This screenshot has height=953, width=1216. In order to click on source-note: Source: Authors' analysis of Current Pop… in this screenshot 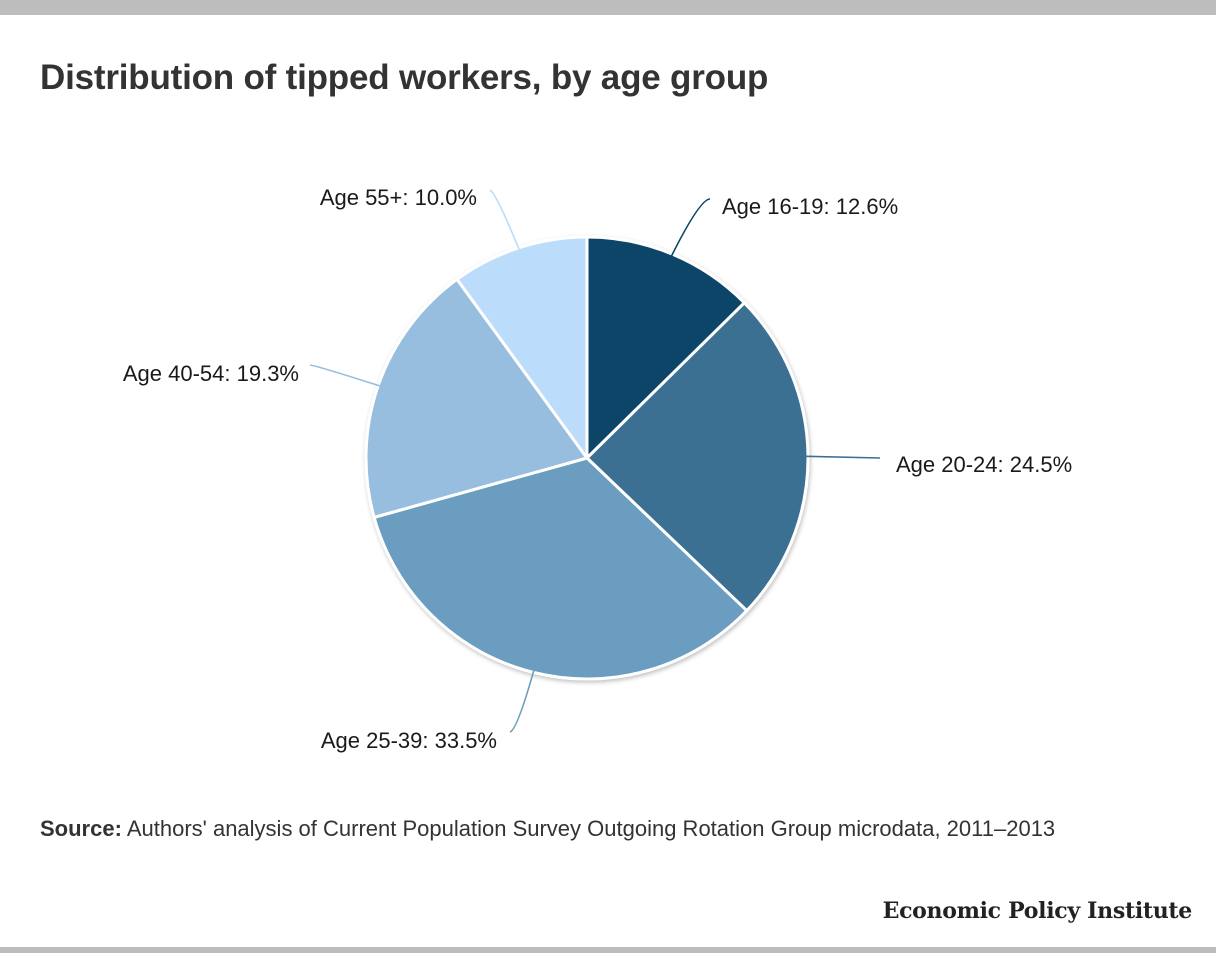, I will do `click(605, 828)`.